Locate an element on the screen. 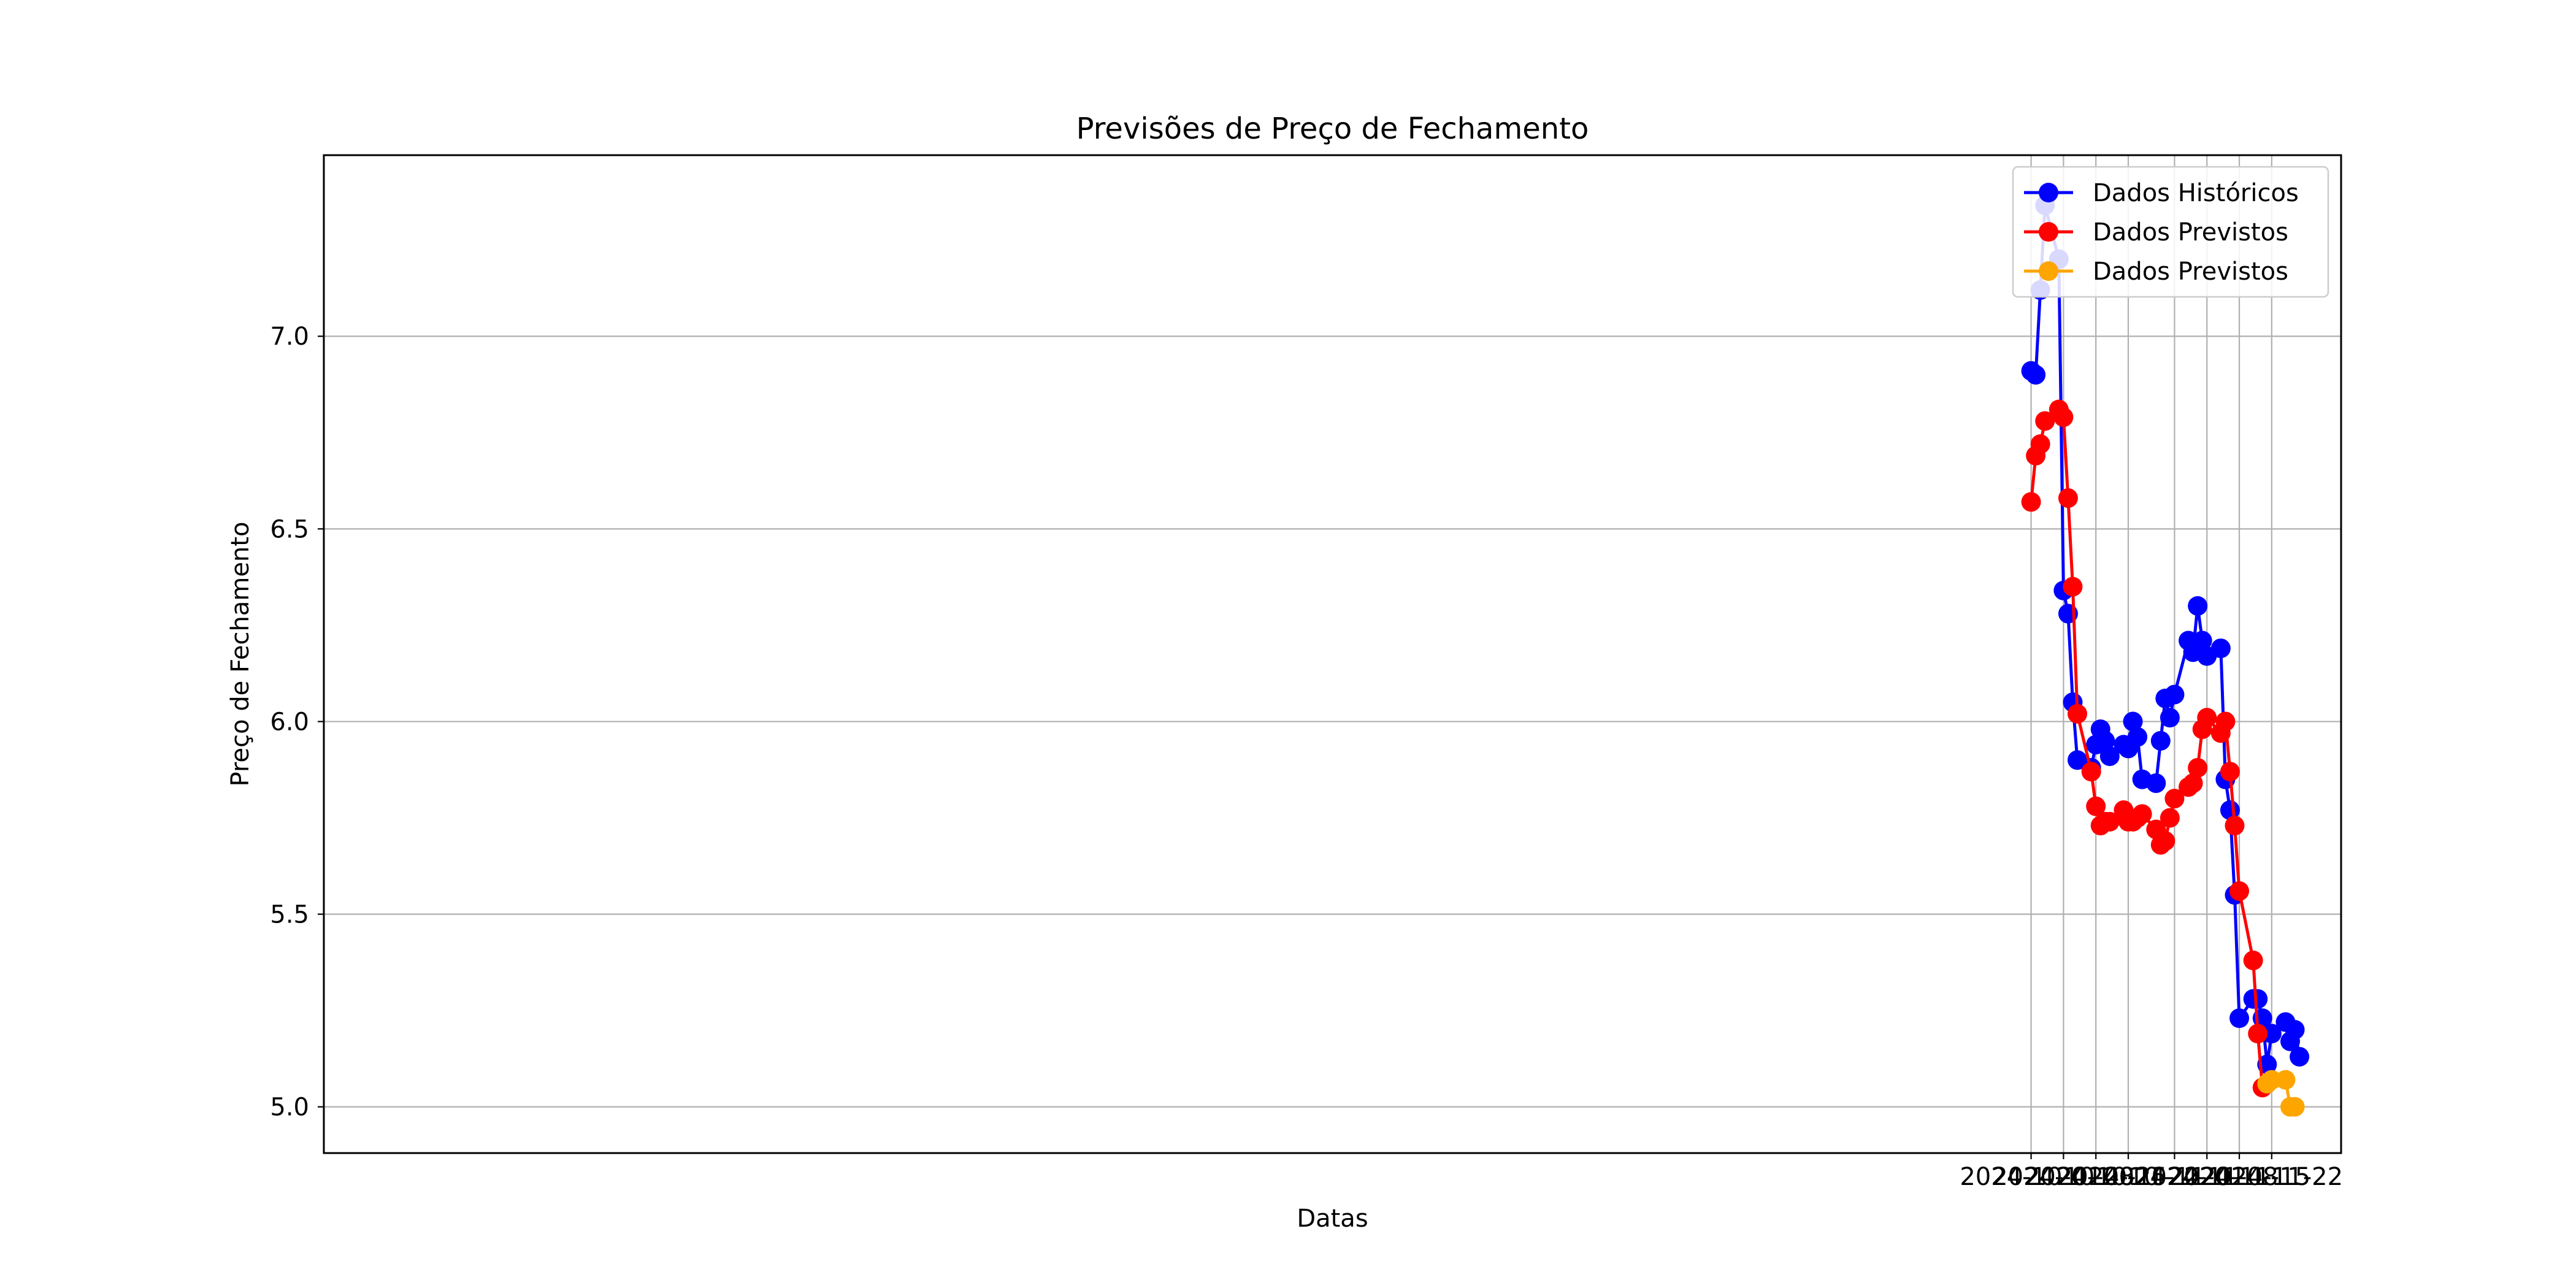 The image size is (2576, 1288). chart-title: Previsões de Preço de Fechamento is located at coordinates (1332, 129).